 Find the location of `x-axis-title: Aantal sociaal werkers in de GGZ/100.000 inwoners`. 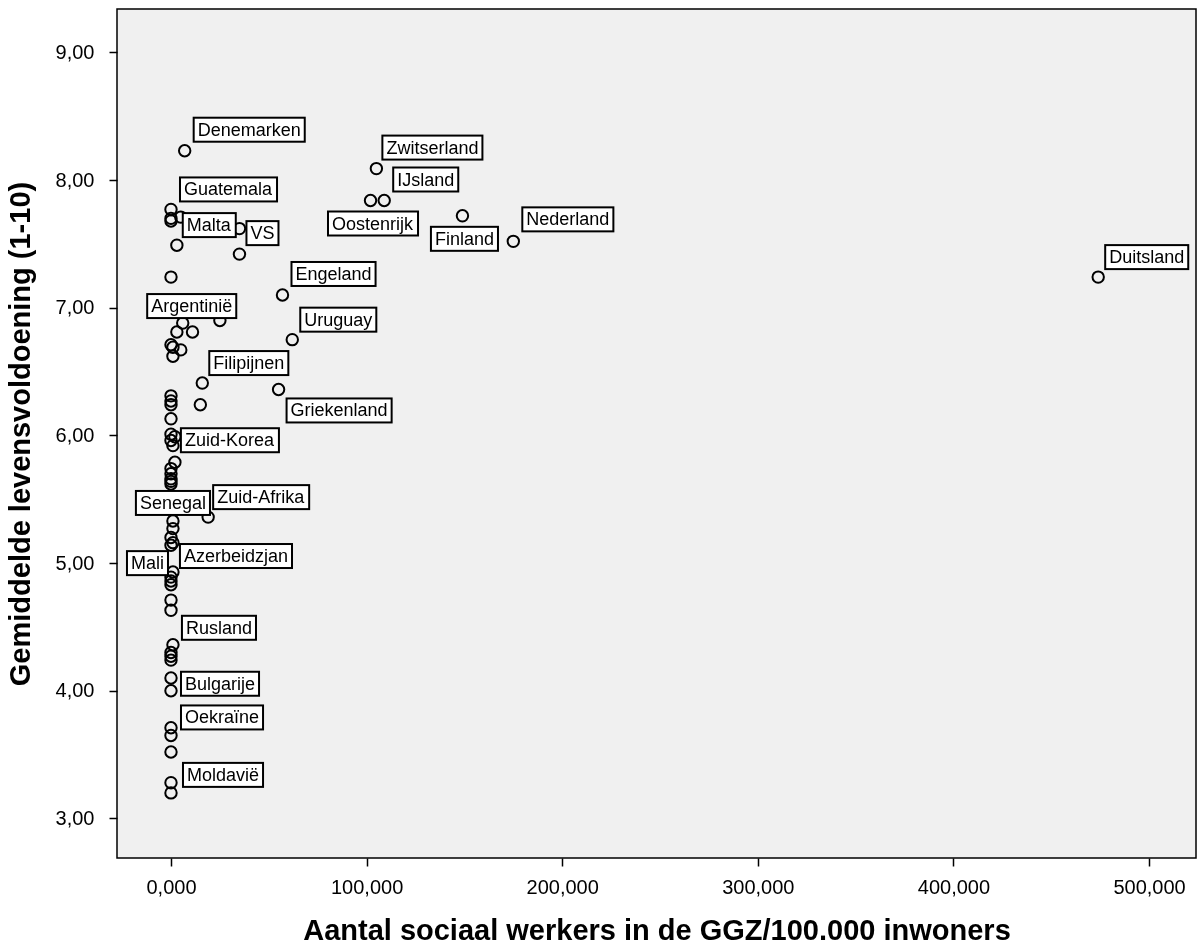

x-axis-title: Aantal sociaal werkers in de GGZ/100.000 inwoners is located at coordinates (657, 929).